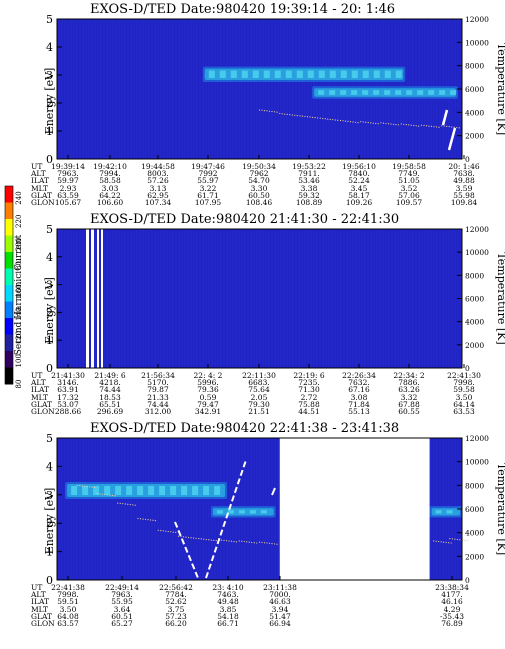 This screenshot has width=505, height=649. Describe the element at coordinates (49, 285) in the screenshot. I see `y-tick-label: 3` at that location.